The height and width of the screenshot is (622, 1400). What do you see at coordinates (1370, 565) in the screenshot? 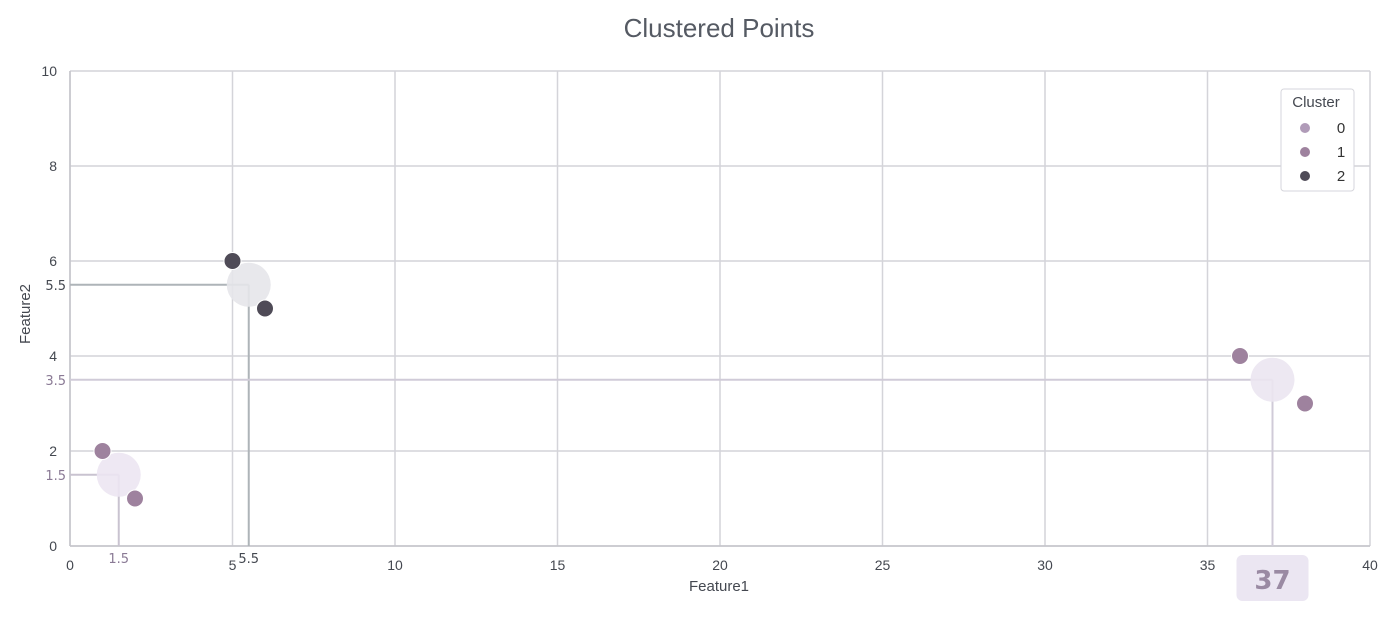
I see `x-tick-label: 40` at bounding box center [1370, 565].